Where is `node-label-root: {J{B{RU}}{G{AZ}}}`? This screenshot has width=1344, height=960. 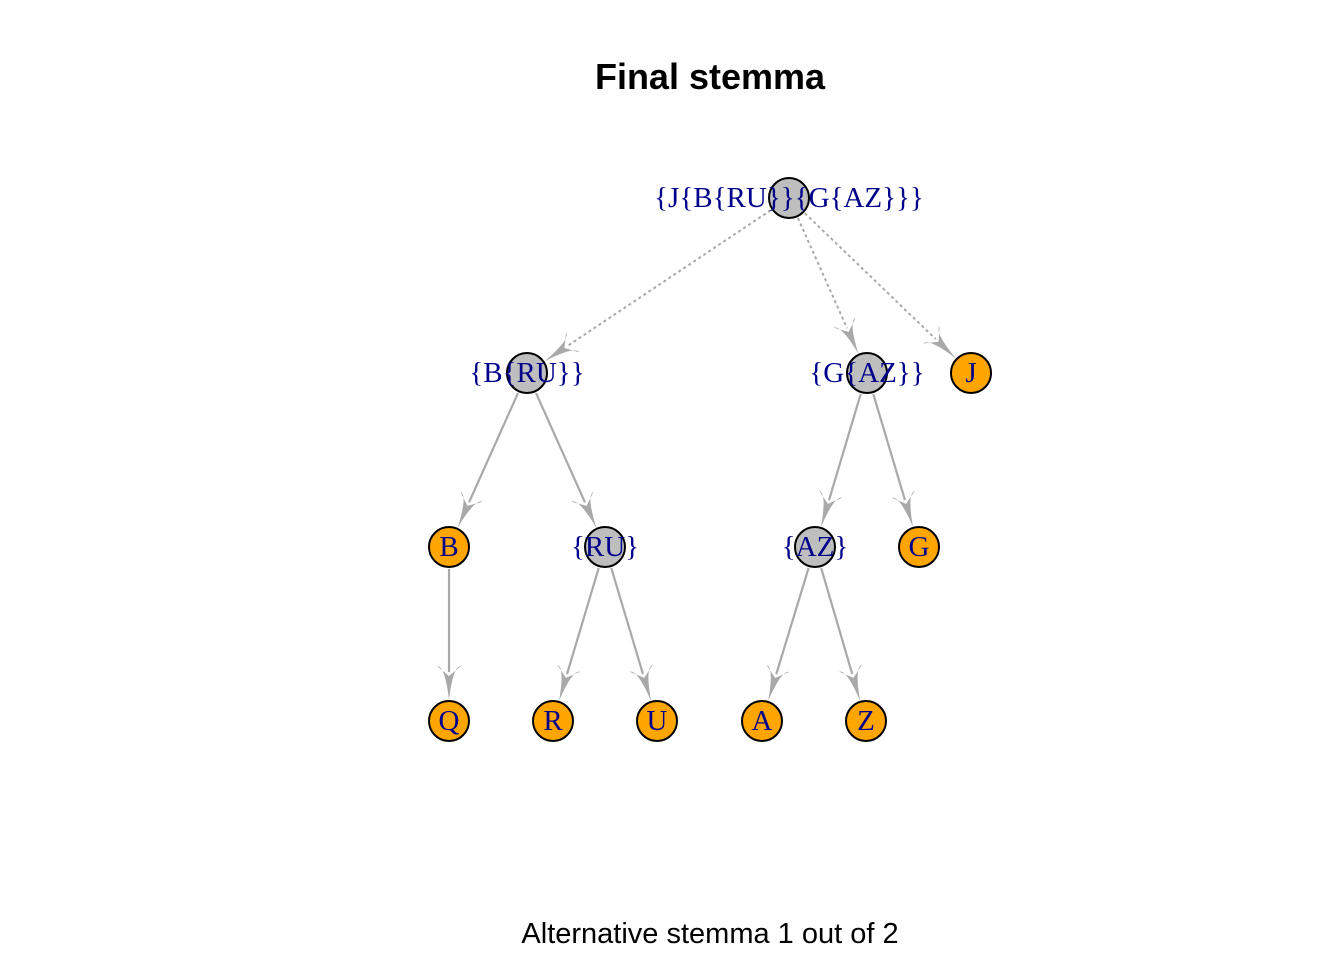 node-label-root: {J{B{RU}}{G{AZ}}} is located at coordinates (789, 198).